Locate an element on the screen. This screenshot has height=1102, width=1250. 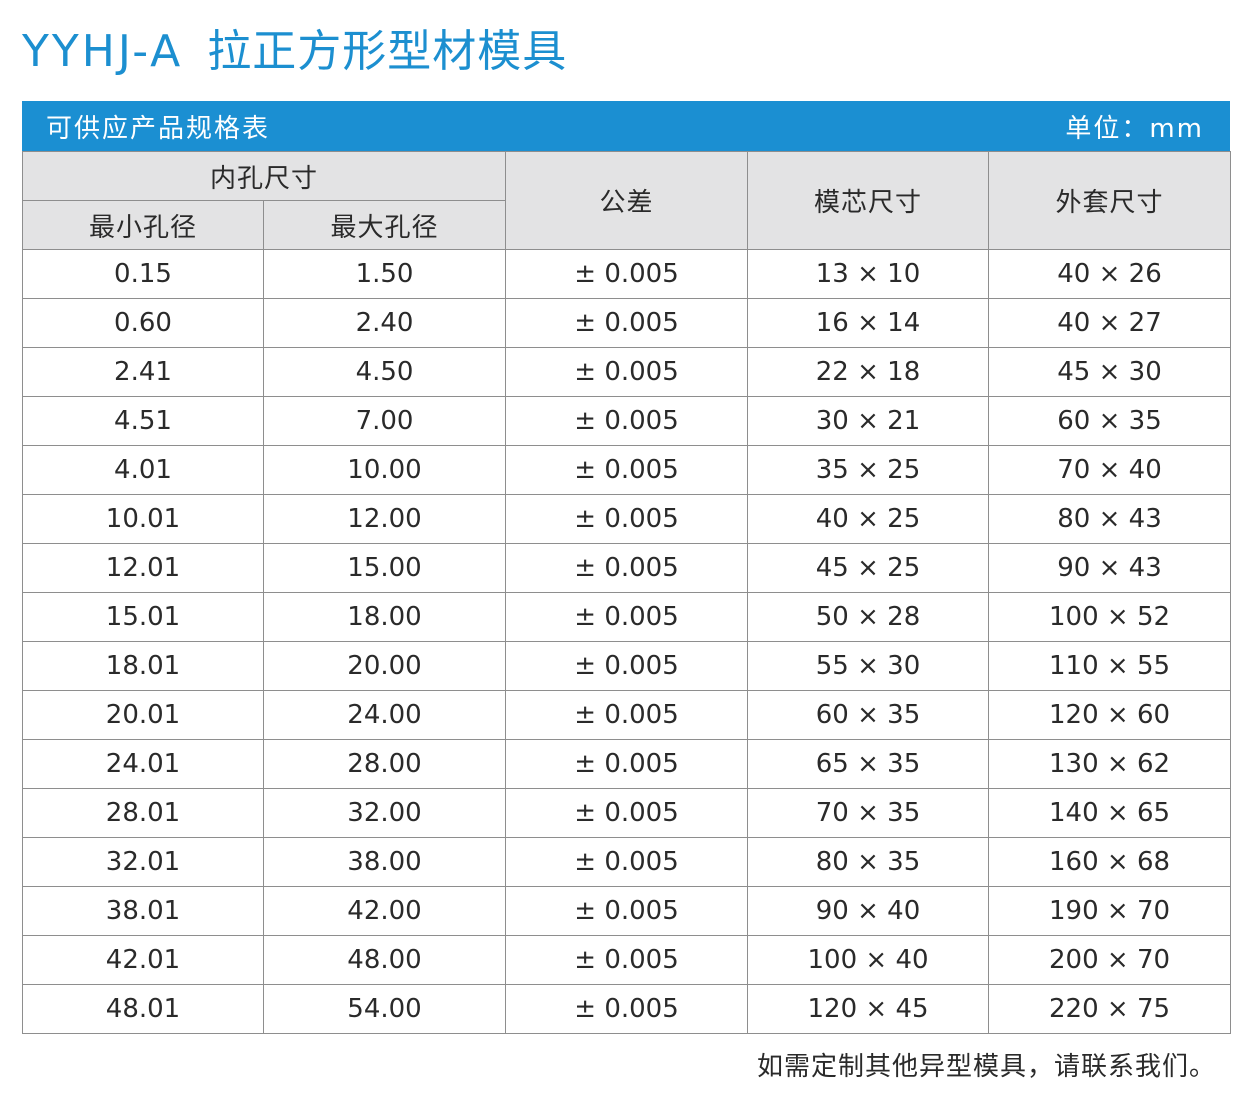
cell-core-size: 55 × 30 is located at coordinates (868, 666).